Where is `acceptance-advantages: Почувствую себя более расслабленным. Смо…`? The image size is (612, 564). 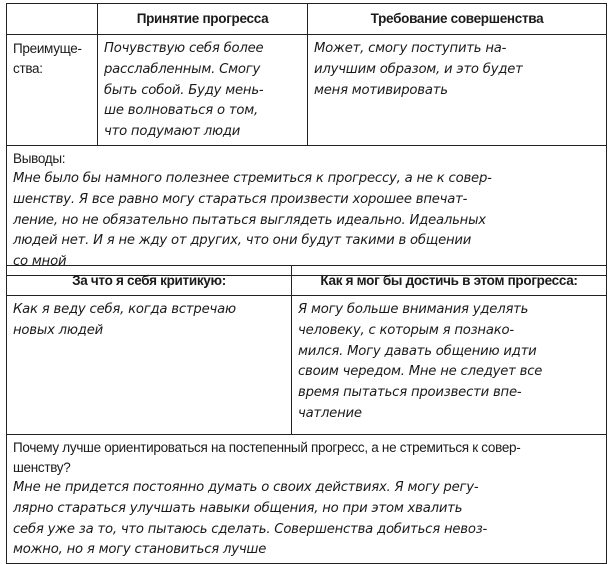 acceptance-advantages: Почувствую себя более расслабленным. Смо… is located at coordinates (202, 90).